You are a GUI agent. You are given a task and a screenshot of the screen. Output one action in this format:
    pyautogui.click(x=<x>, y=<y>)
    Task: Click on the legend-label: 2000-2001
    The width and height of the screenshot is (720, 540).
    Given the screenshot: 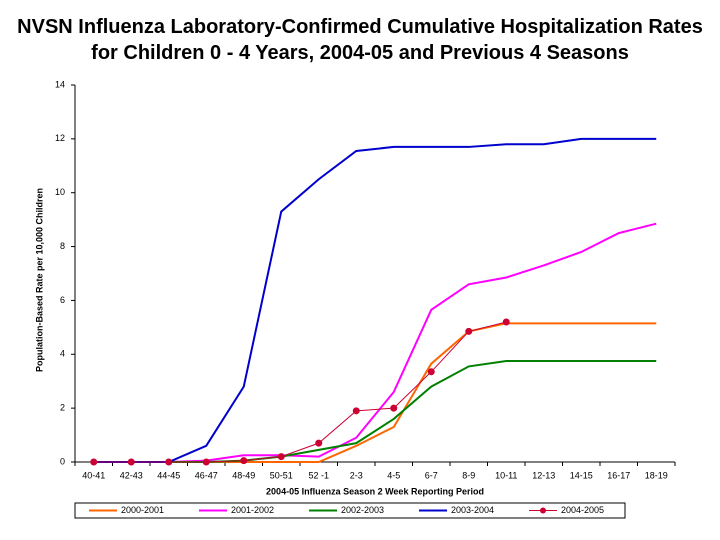 What is the action you would take?
    pyautogui.click(x=142, y=510)
    